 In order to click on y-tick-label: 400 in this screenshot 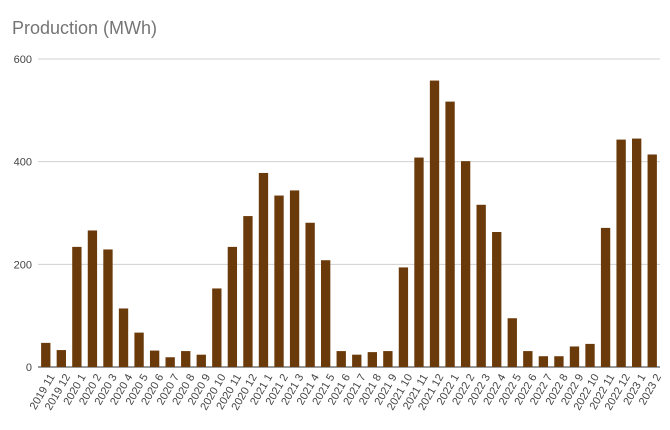, I will do `click(23, 163)`.